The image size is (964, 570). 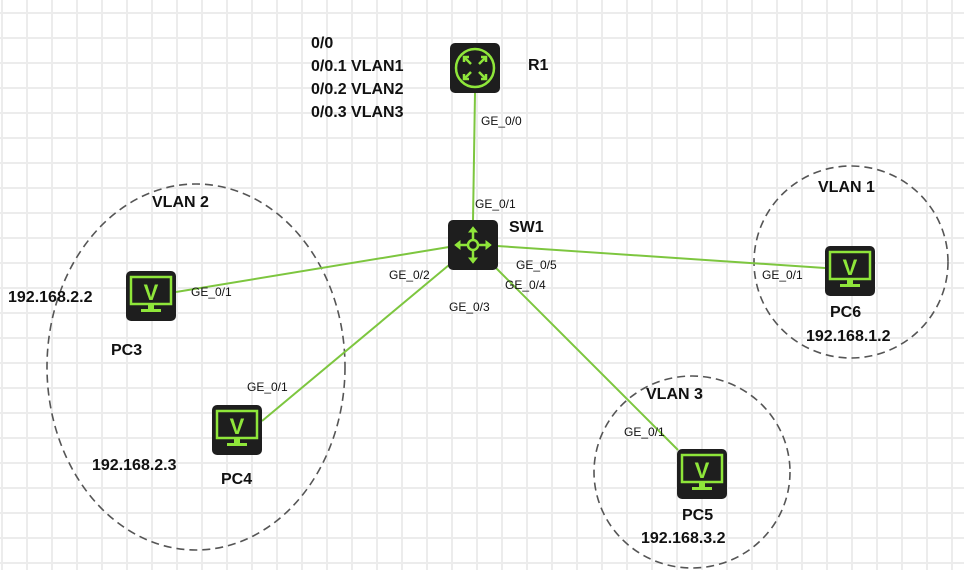 I want to click on pc4, so click(x=237, y=430).